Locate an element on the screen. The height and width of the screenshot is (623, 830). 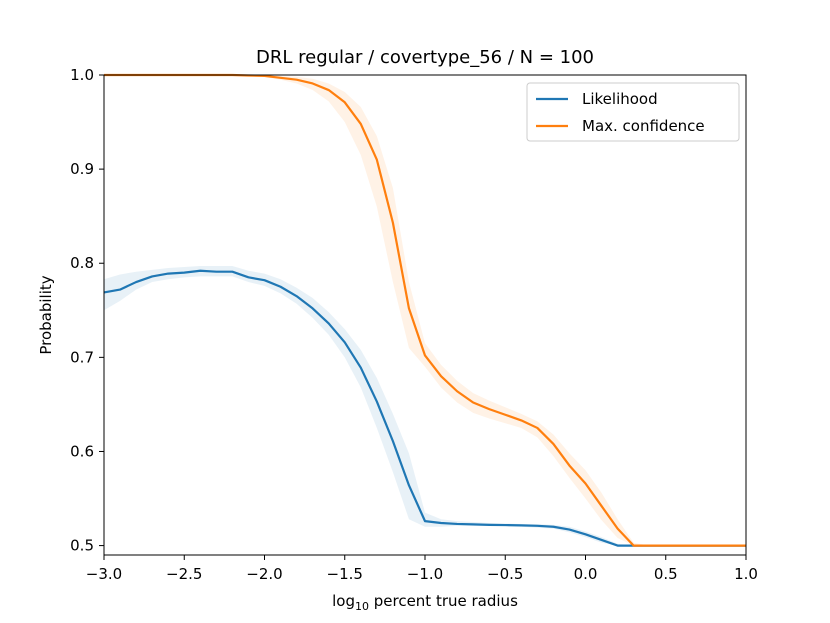
x-axis-ticks: −3.0 −2.5 −2.0 −1.5 −1.0 −0.5 0.0 0.5 1.0 is located at coordinates (422, 569).